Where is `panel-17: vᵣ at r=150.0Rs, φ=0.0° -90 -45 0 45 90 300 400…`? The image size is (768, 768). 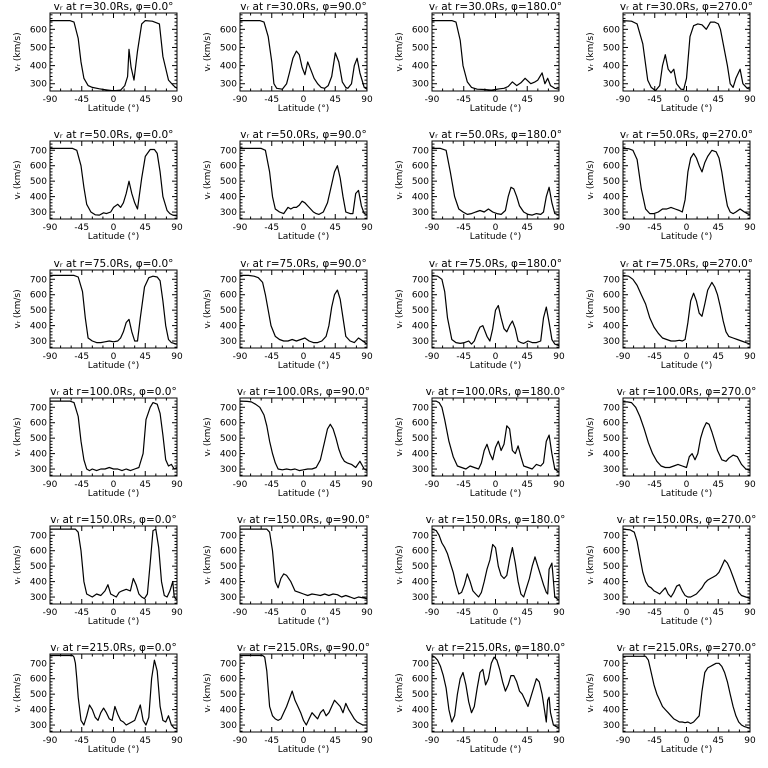
panel-17: vᵣ at r=150.0Rs, φ=0.0° -90 -45 0 45 90 300 400… is located at coordinates (98, 570).